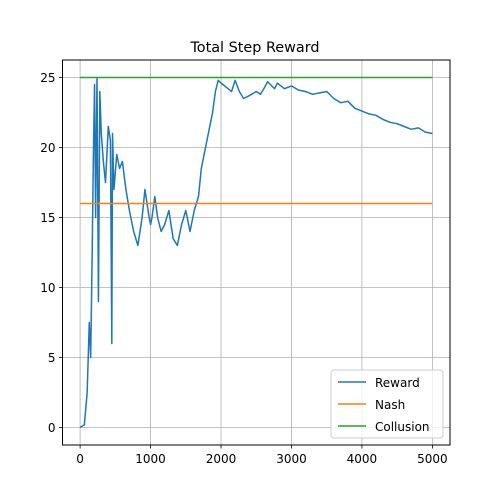 The height and width of the screenshot is (500, 500). Describe the element at coordinates (402, 427) in the screenshot. I see `legend-label-collusion: Collusion` at that location.